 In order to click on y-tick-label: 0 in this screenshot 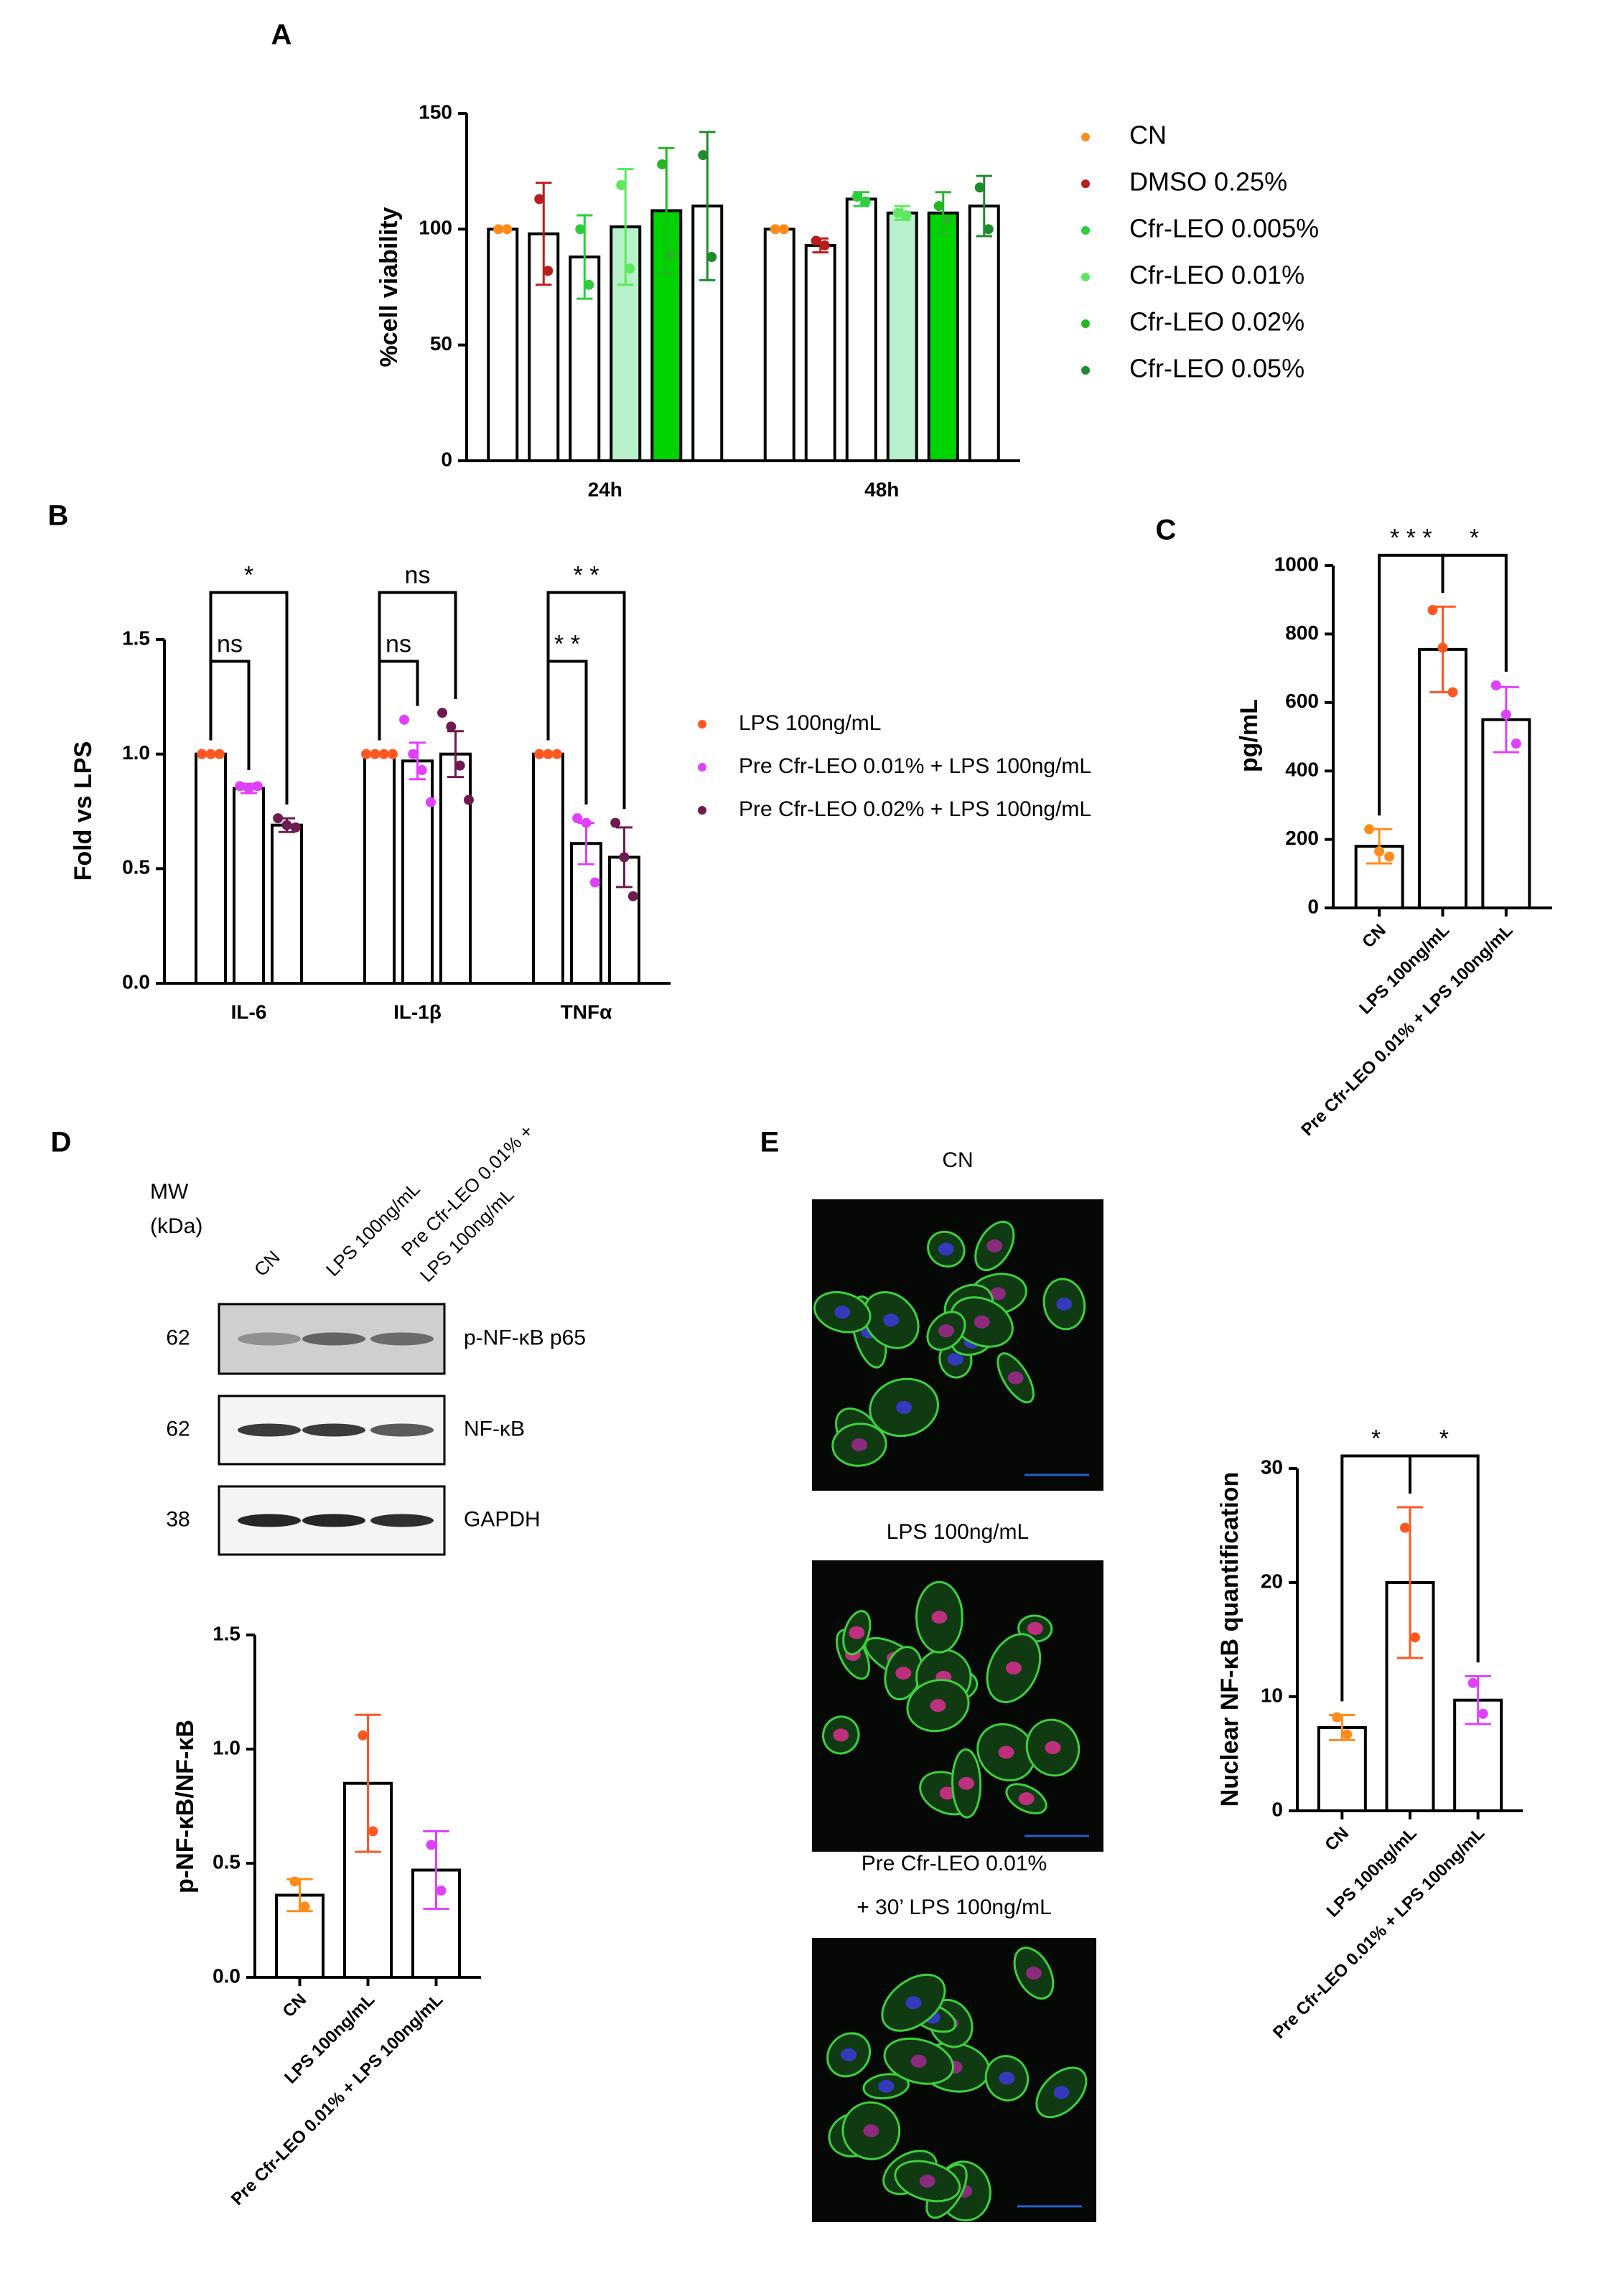, I will do `click(1313, 906)`.